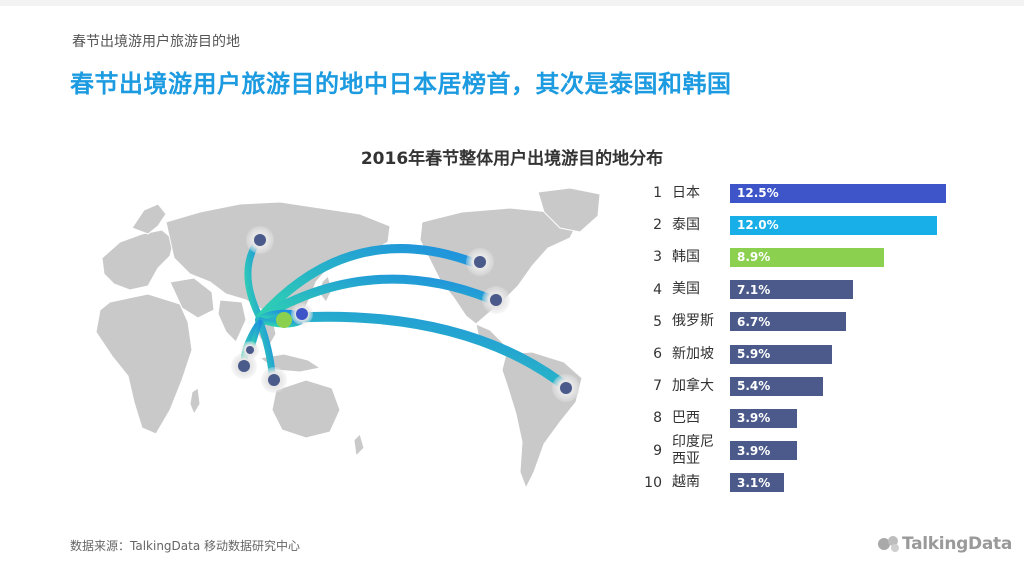 The height and width of the screenshot is (576, 1024). Describe the element at coordinates (657, 450) in the screenshot. I see `rank-number: 9` at that location.